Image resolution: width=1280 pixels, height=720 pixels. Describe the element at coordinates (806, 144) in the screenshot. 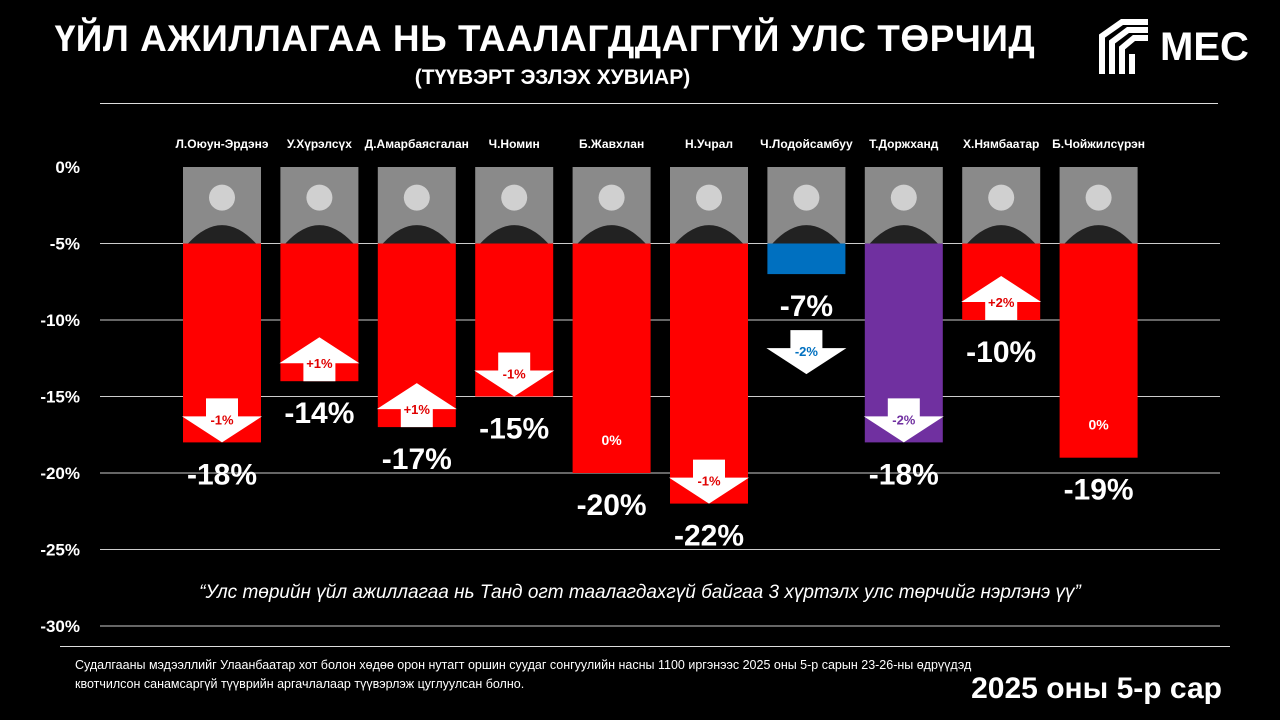

I see `category-label: Ч.Лодойсамбуу` at that location.